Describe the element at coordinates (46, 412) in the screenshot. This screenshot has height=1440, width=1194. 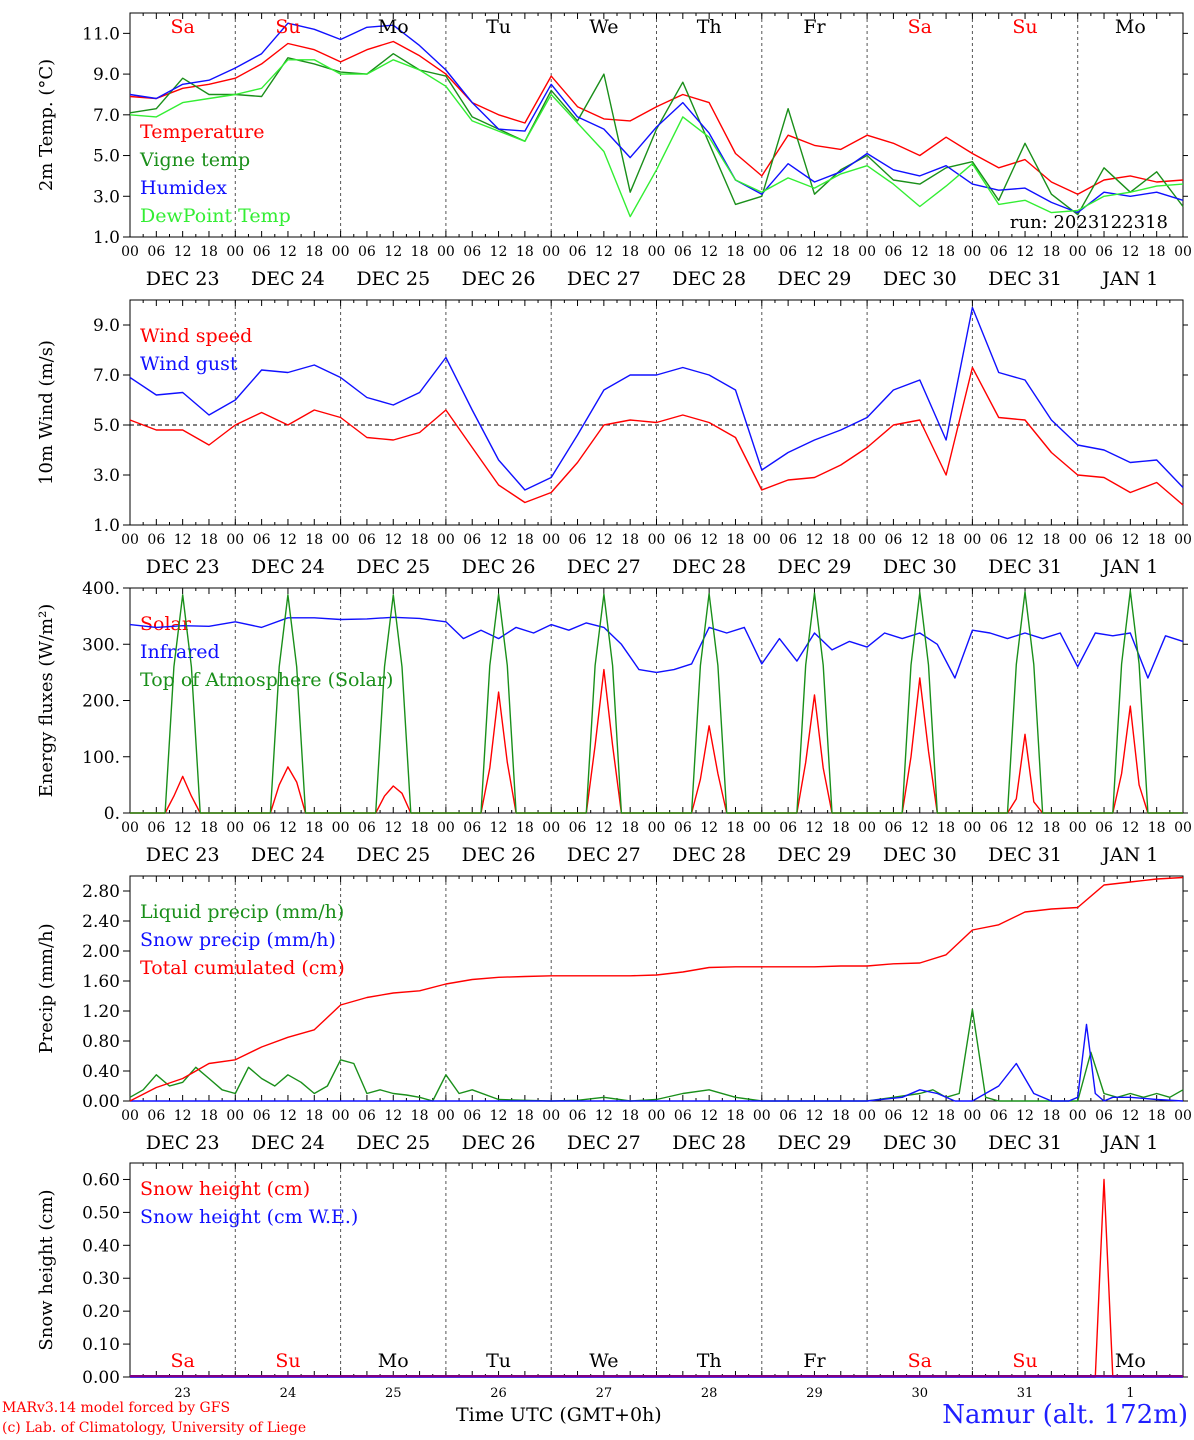
I see `y-axis-label: 10m Wind (m/s)` at that location.